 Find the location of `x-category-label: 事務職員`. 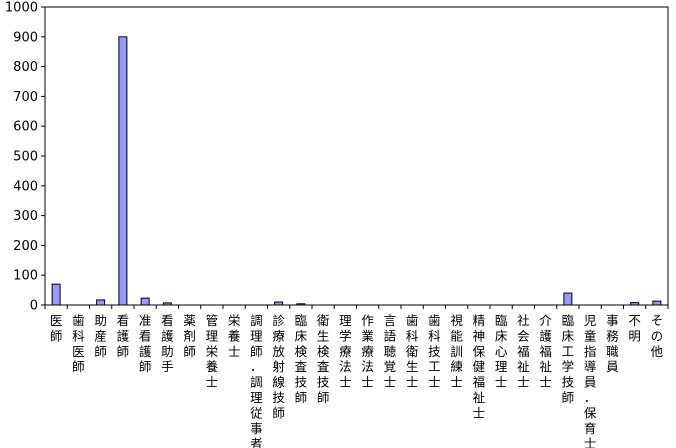

x-category-label: 事務職員 is located at coordinates (612, 343).